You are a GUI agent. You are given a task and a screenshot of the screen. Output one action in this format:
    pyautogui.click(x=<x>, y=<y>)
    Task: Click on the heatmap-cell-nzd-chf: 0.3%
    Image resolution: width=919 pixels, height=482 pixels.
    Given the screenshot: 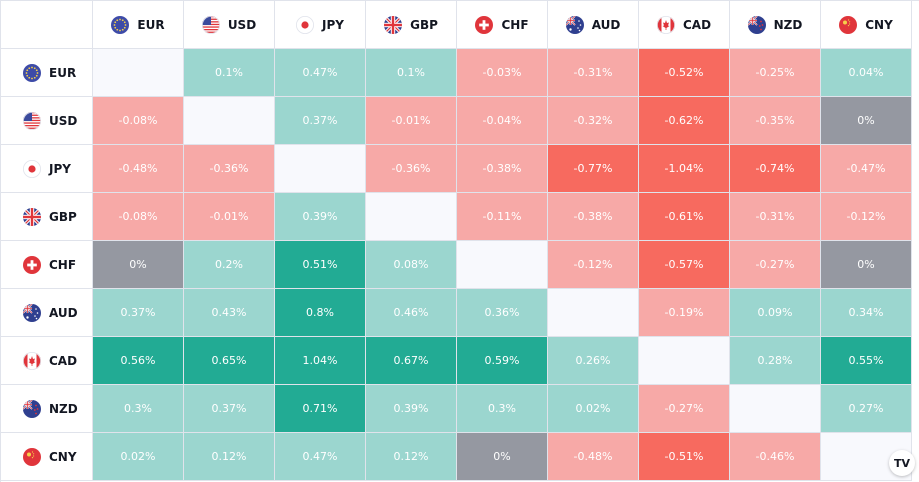 What is the action you would take?
    pyautogui.click(x=502, y=409)
    